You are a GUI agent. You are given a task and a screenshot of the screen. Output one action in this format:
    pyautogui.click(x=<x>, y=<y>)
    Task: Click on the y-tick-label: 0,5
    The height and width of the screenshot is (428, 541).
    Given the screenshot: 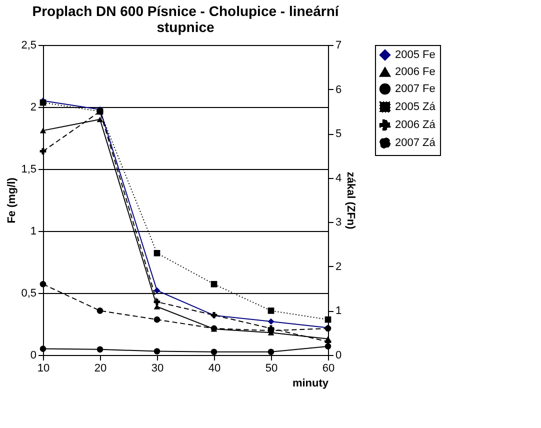 What is the action you would take?
    pyautogui.click(x=28, y=294)
    